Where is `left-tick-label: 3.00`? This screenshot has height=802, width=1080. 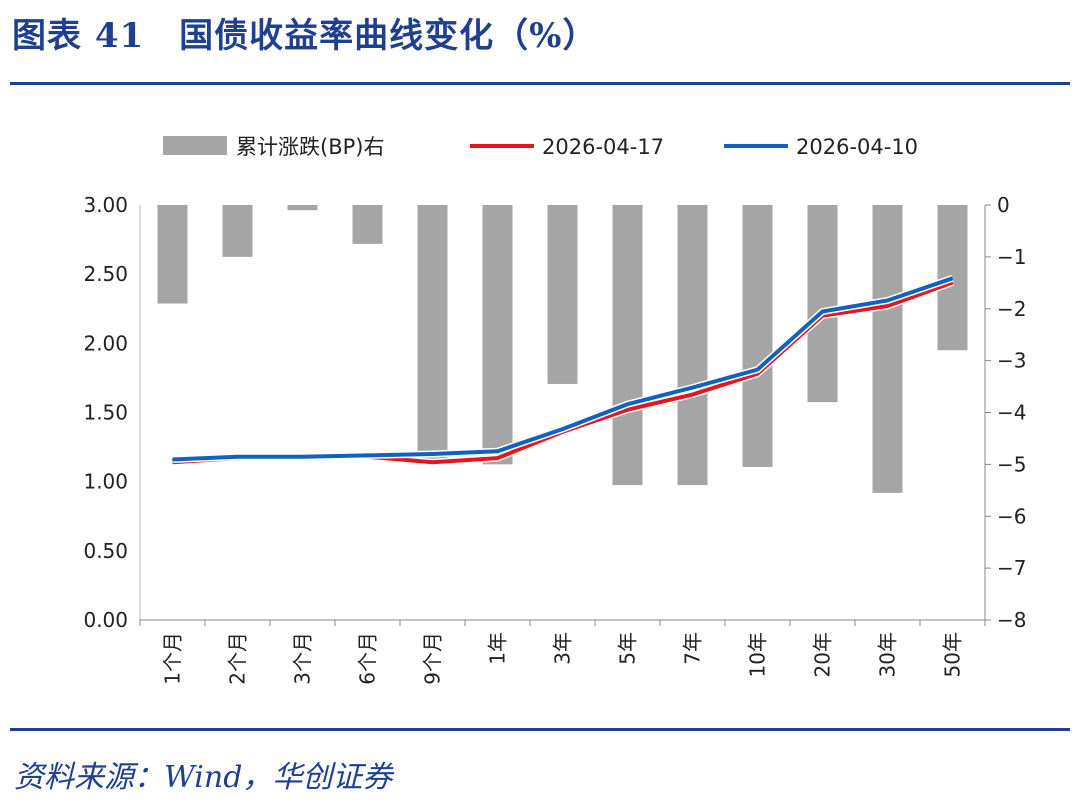 left-tick-label: 3.00 is located at coordinates (105, 205).